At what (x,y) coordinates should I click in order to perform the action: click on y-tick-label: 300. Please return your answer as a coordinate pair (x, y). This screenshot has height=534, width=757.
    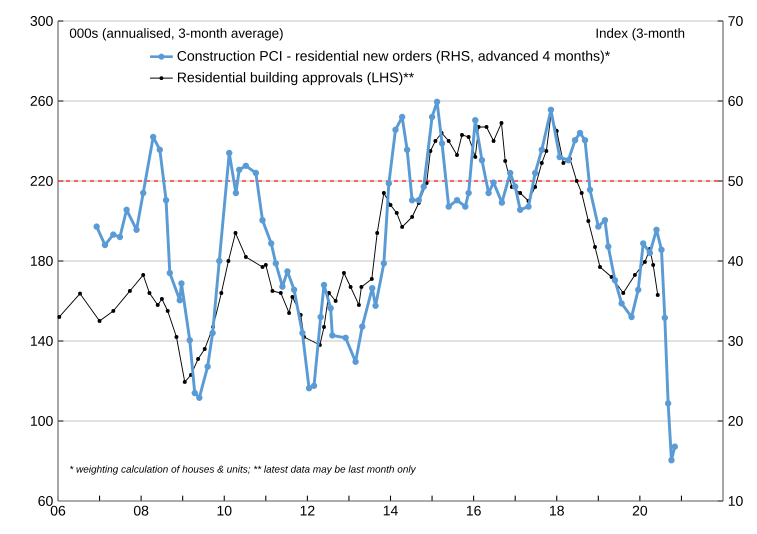
    Looking at the image, I should click on (41, 21).